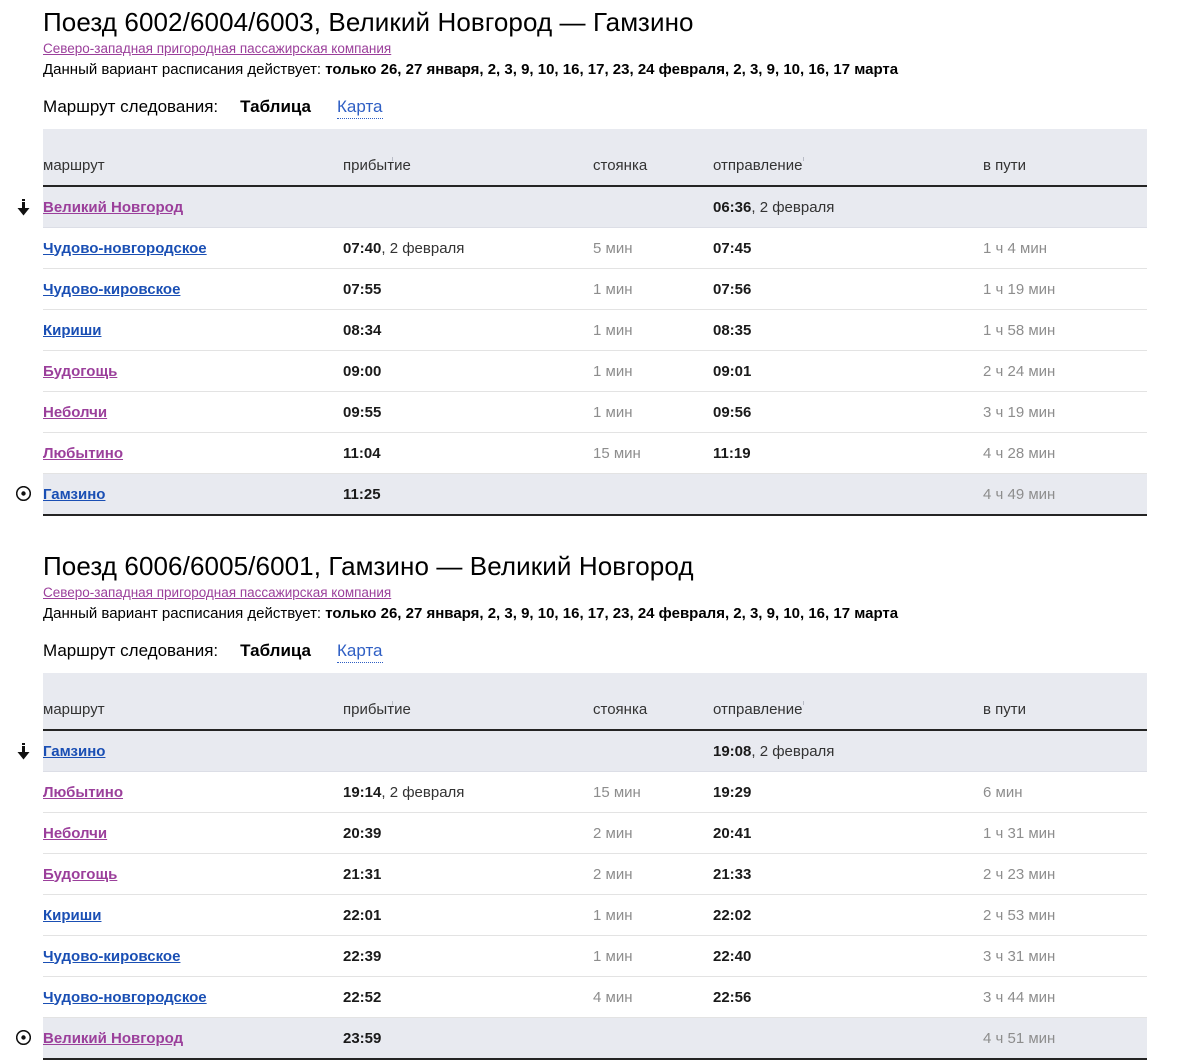 The image size is (1200, 1060). What do you see at coordinates (362, 248) in the screenshot?
I see `arrival-time: 07:40` at bounding box center [362, 248].